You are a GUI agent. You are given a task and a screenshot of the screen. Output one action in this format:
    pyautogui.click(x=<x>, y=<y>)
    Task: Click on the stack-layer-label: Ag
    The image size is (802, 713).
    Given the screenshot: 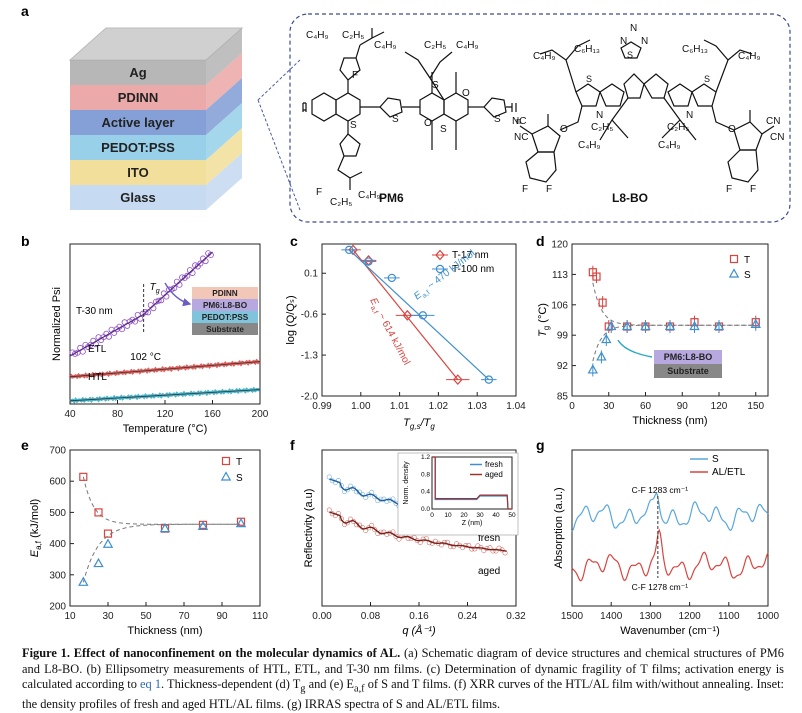 What is the action you would take?
    pyautogui.click(x=137, y=72)
    